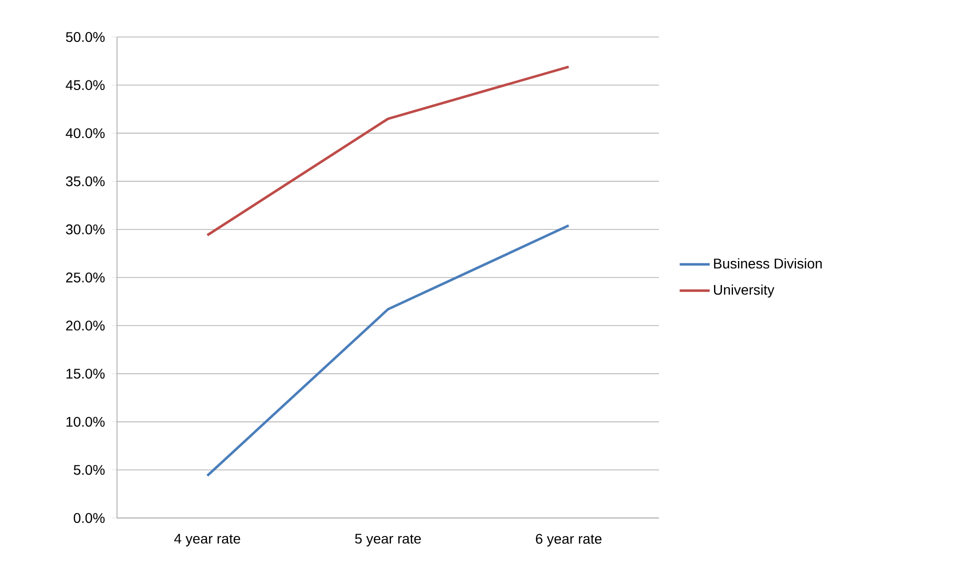 The image size is (957, 579). I want to click on y-tick-label: 15.0%, so click(85, 373).